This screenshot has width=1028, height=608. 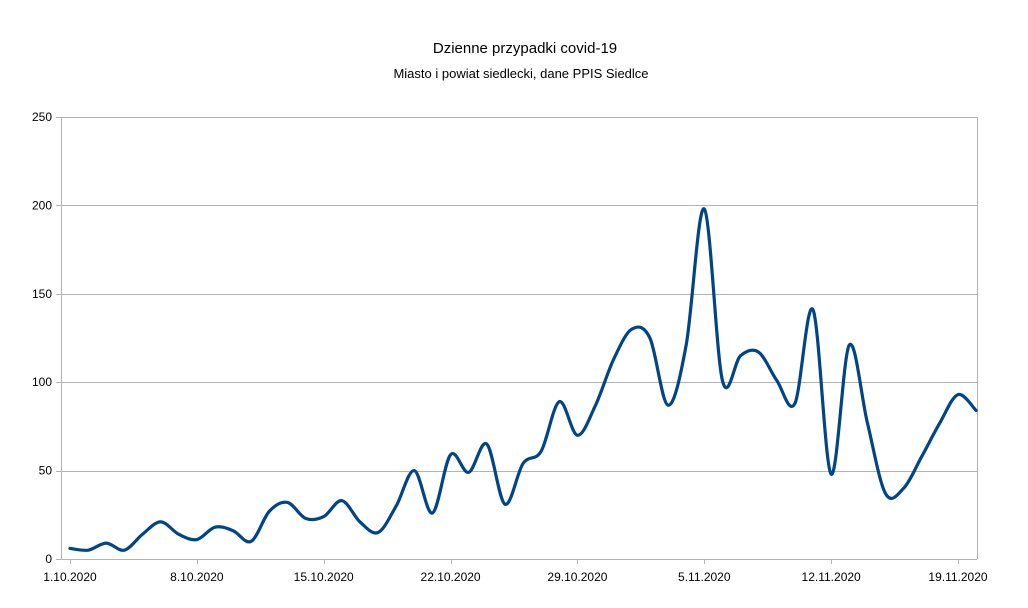 I want to click on y-tick-label: 200, so click(x=42, y=205).